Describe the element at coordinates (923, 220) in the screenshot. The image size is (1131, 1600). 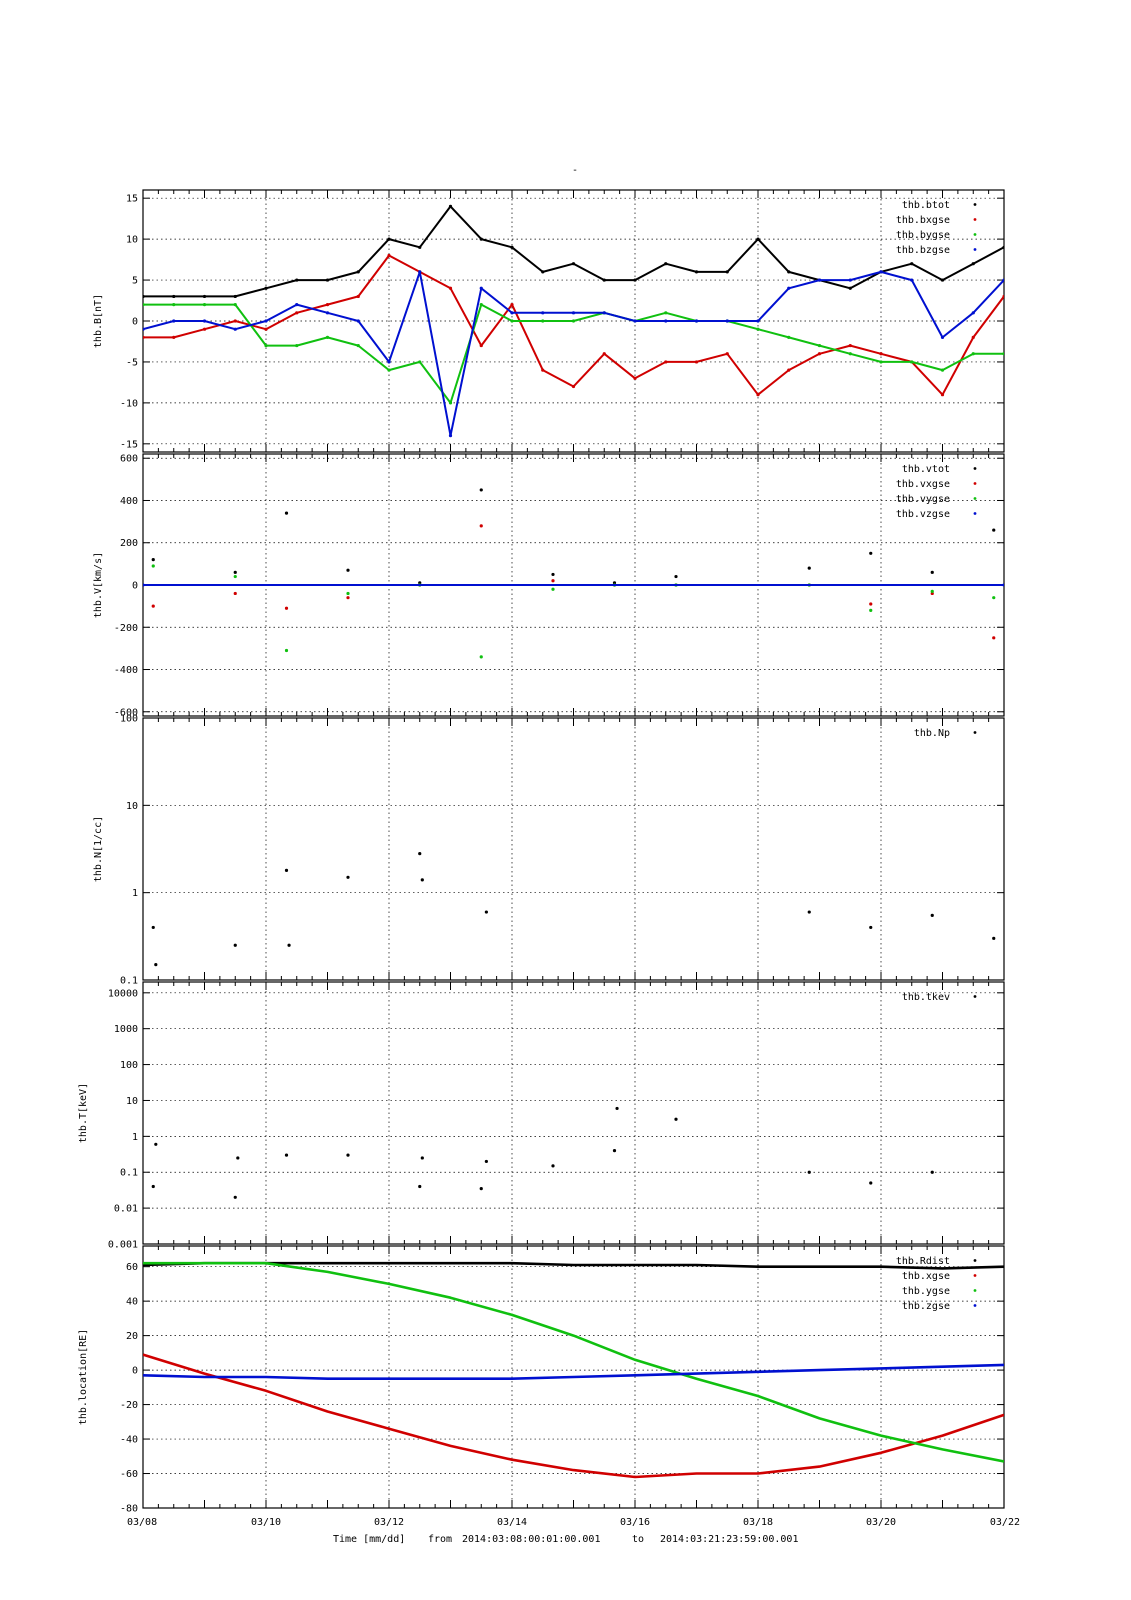
I see `legend-label: thb.bxgse` at that location.